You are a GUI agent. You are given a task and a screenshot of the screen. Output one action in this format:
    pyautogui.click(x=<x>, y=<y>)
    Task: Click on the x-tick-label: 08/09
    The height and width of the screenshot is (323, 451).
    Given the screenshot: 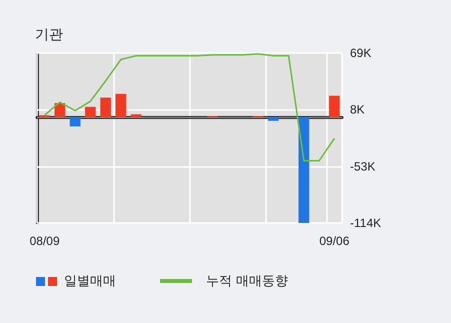 What is the action you would take?
    pyautogui.click(x=45, y=241)
    